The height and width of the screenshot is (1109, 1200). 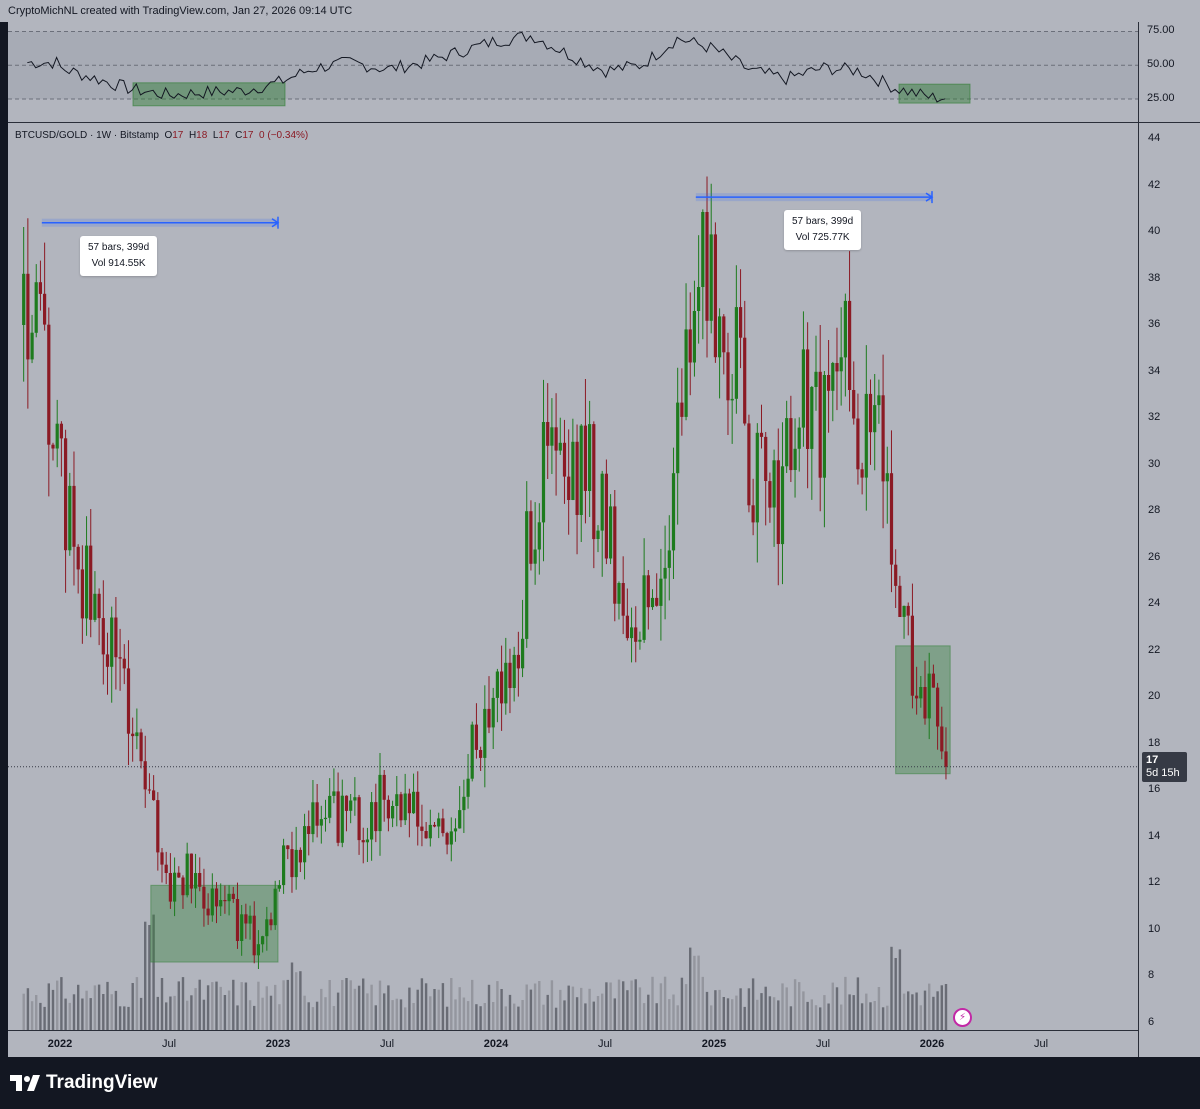 What do you see at coordinates (1154, 231) in the screenshot?
I see `price-tick-label: 40` at bounding box center [1154, 231].